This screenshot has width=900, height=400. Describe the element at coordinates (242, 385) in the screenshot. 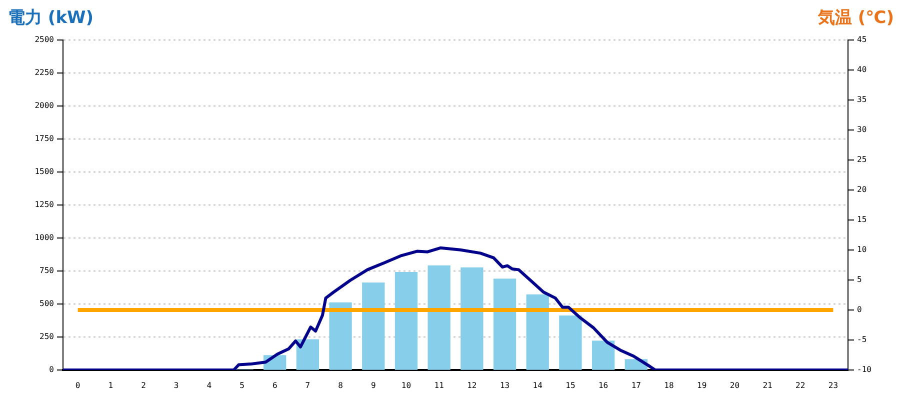

I see `x-tick-label: 5` at that location.